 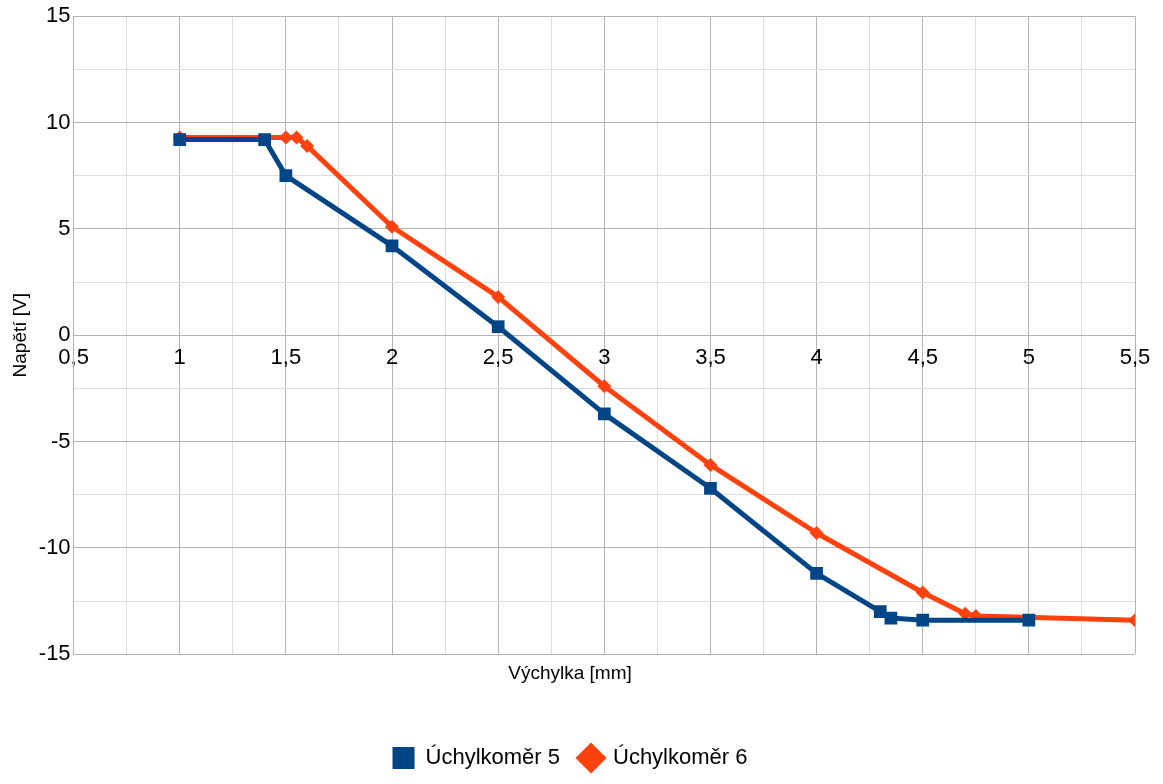 What do you see at coordinates (64, 227) in the screenshot?
I see `y-tick-label: 5` at bounding box center [64, 227].